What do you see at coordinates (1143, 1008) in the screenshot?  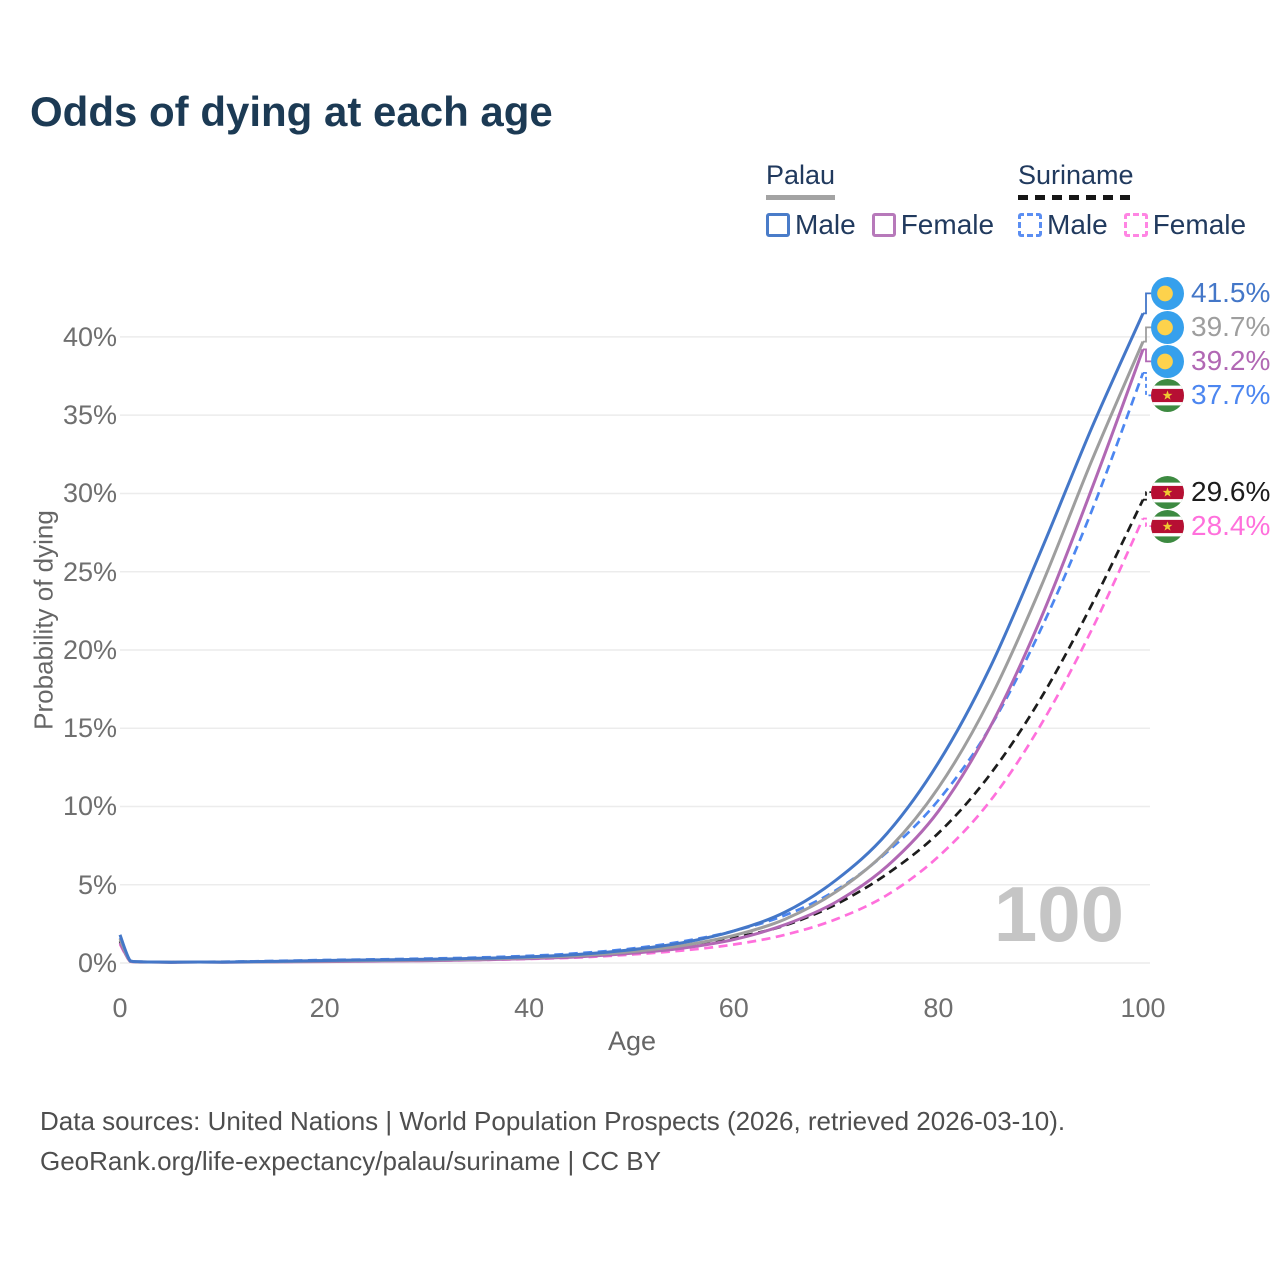 I see `x-tick-label: 100` at bounding box center [1143, 1008].